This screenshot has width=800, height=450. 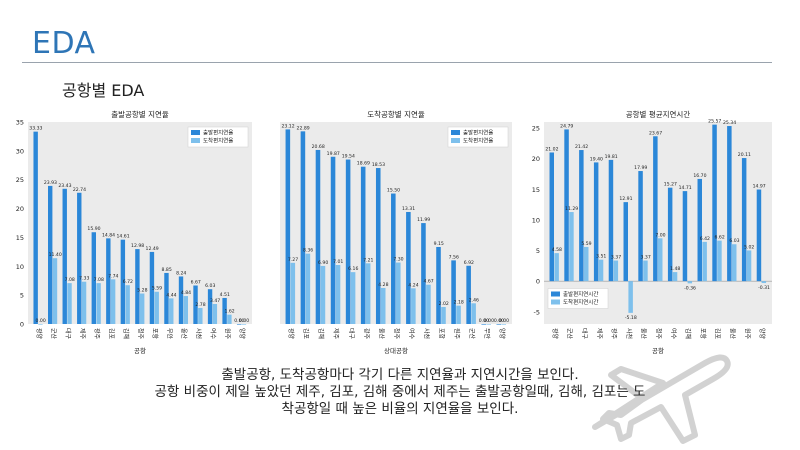 I want to click on legend-label: 출발편지연시간, so click(x=580, y=294).